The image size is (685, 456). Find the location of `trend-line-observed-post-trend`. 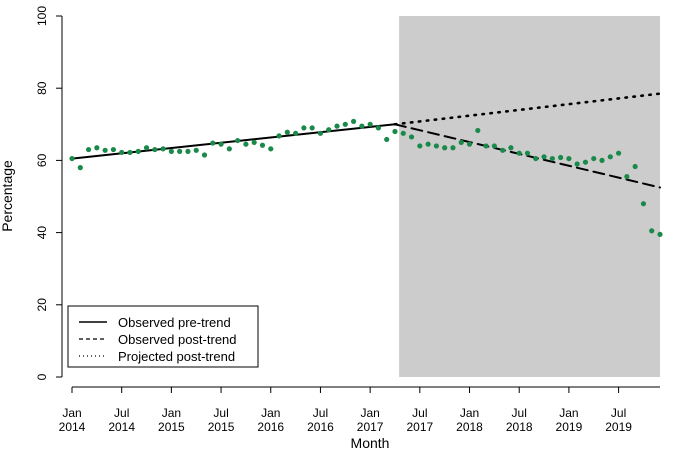

trend-line-observed-post-trend is located at coordinates (527, 156).